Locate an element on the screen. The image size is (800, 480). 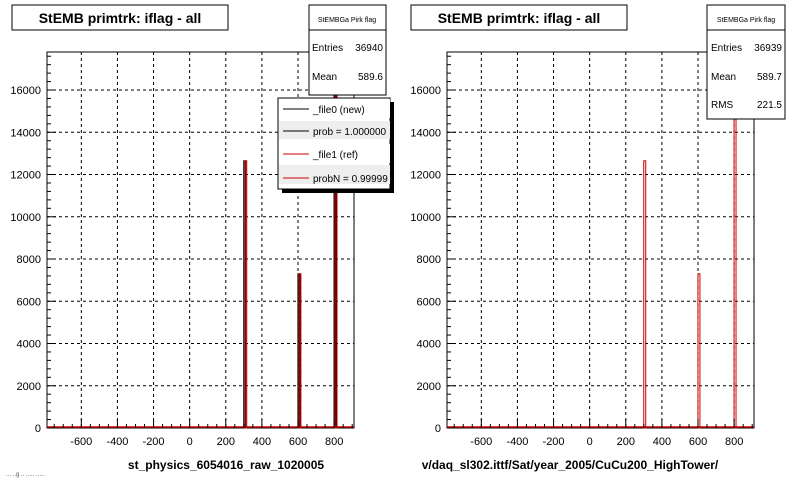
right-title: StEMB primtrk: iflag - all is located at coordinates (519, 18).